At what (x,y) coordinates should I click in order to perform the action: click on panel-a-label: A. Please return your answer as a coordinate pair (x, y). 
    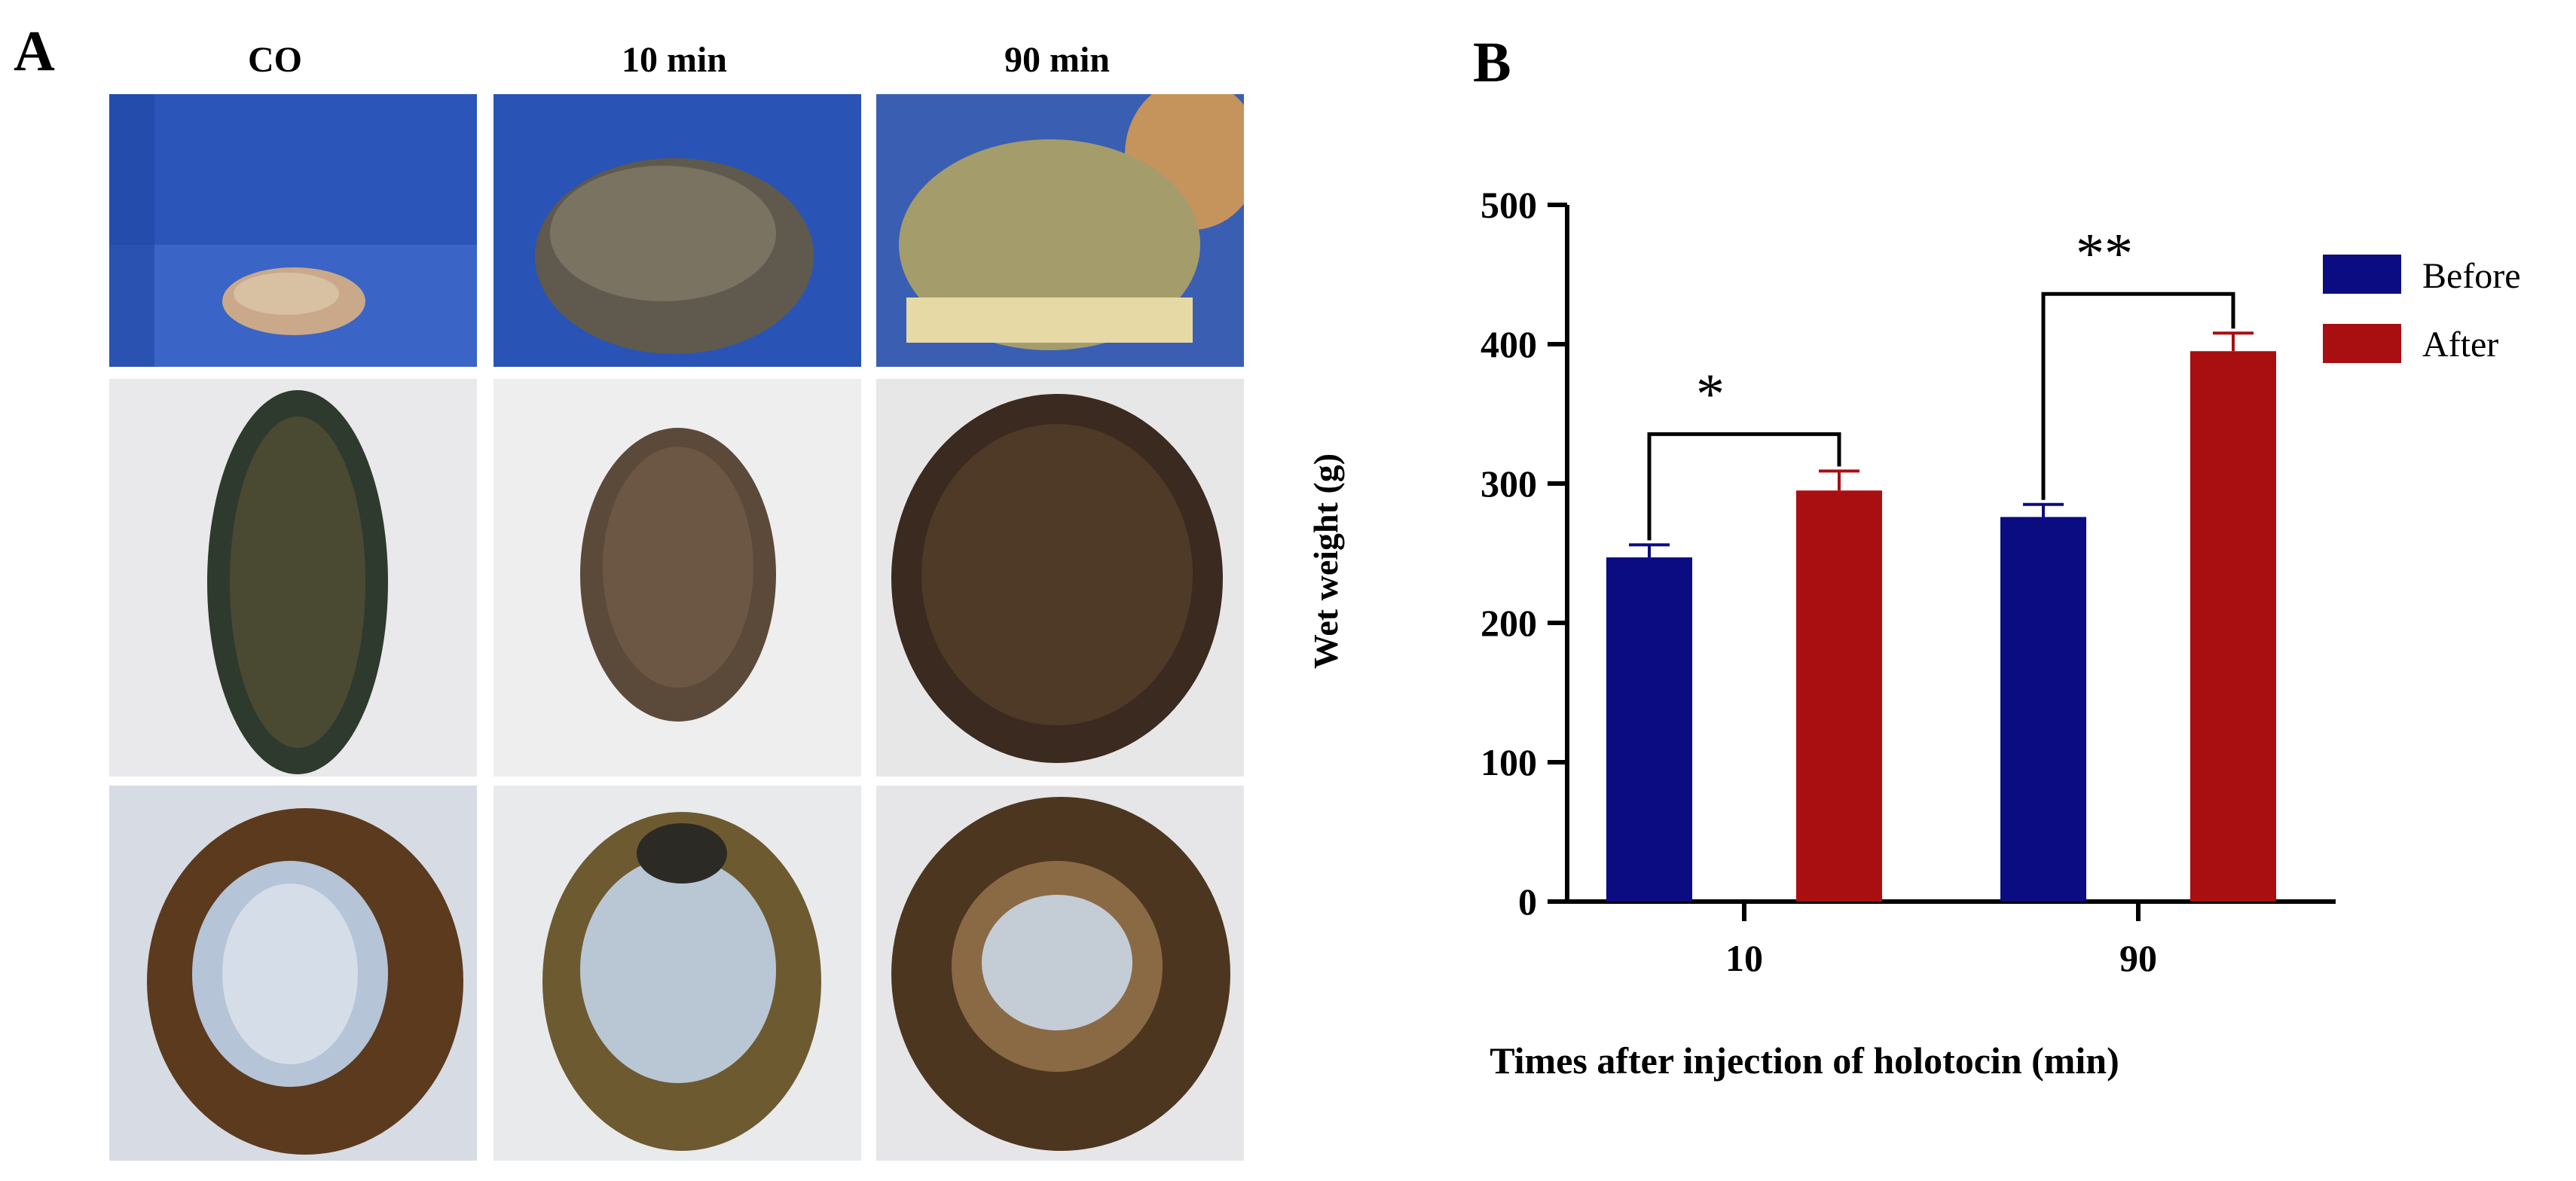
    Looking at the image, I should click on (34, 52).